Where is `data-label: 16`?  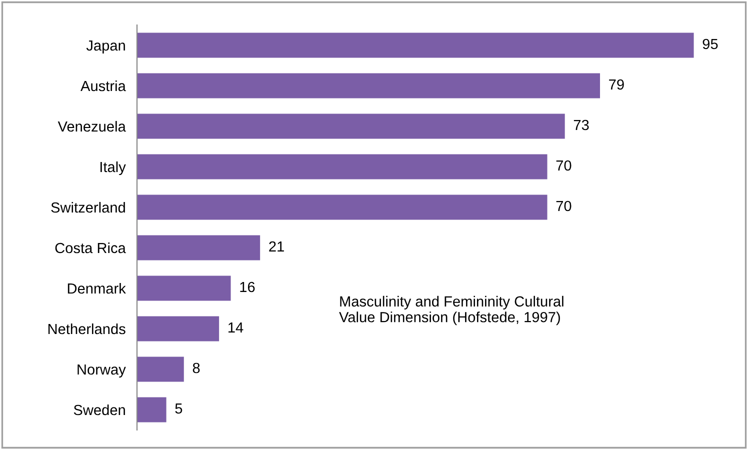
data-label: 16 is located at coordinates (247, 287).